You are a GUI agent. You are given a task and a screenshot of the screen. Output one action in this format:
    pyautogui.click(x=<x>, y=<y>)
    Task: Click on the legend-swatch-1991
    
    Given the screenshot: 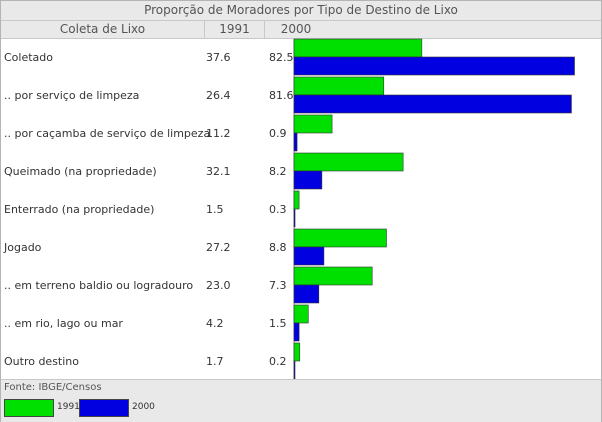 What is the action you would take?
    pyautogui.click(x=29, y=408)
    